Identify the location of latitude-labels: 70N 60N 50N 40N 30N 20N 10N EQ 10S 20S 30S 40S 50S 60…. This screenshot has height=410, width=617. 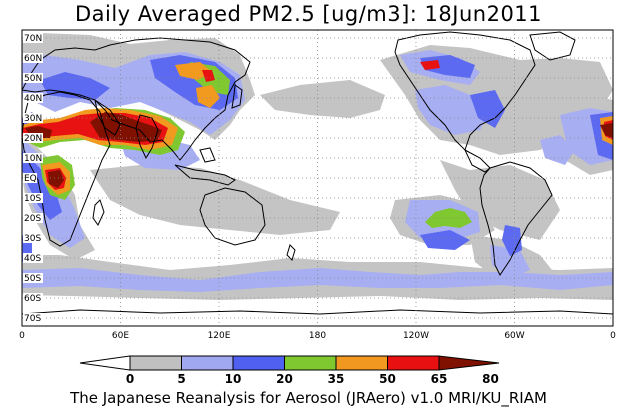
(33, 178).